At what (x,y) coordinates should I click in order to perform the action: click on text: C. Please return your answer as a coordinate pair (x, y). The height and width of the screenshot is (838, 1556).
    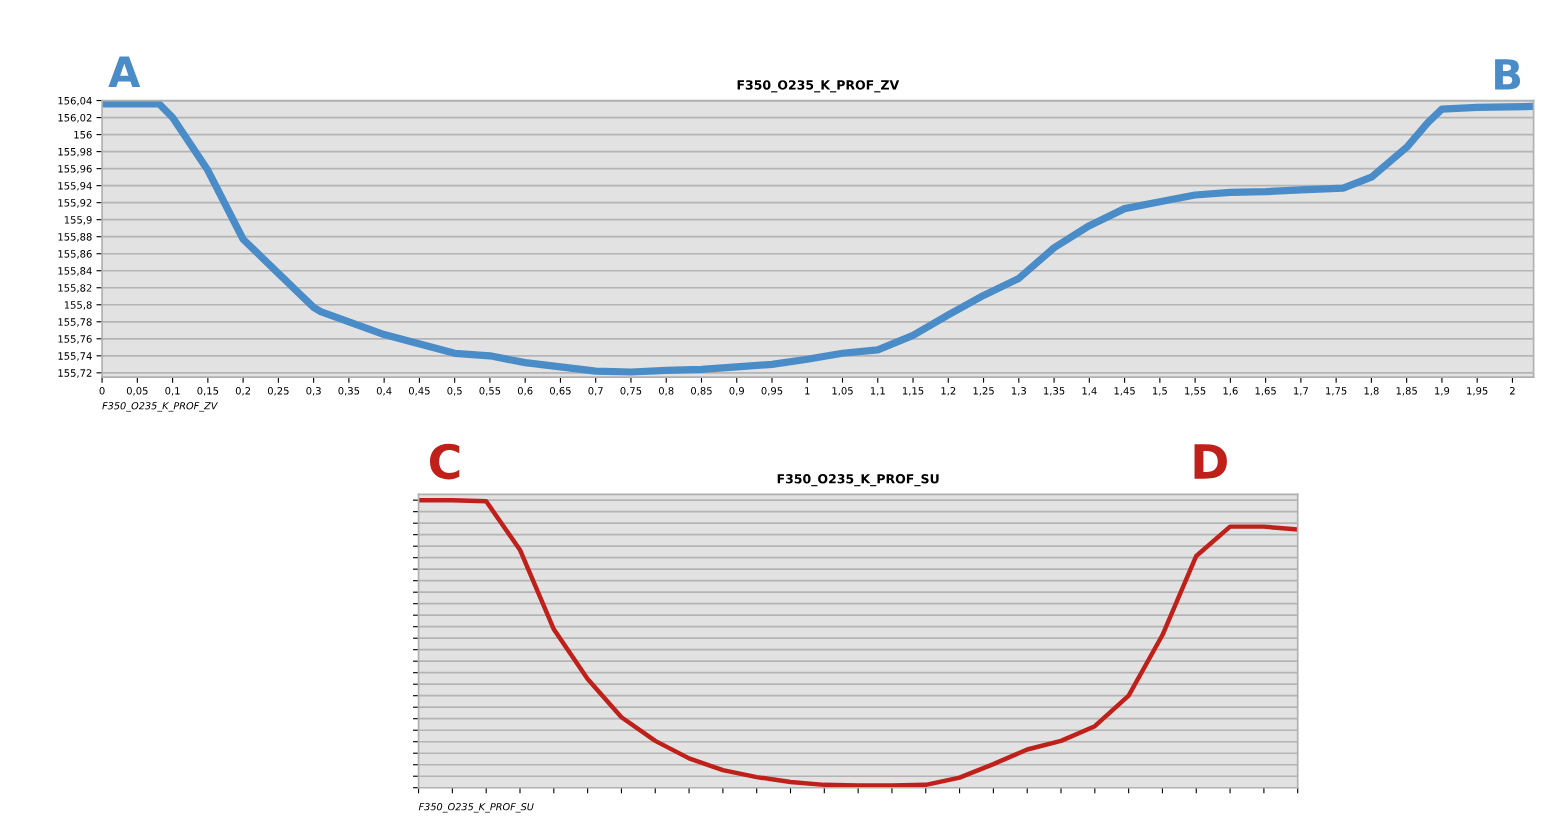
    Looking at the image, I should click on (444, 461).